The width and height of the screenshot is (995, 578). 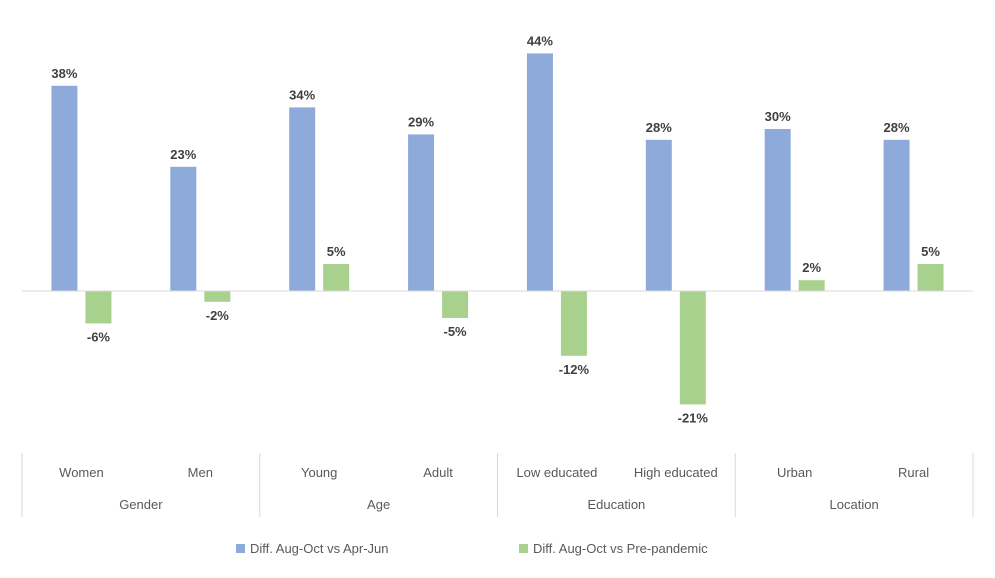 What do you see at coordinates (574, 369) in the screenshot?
I see `data-label: -12%` at bounding box center [574, 369].